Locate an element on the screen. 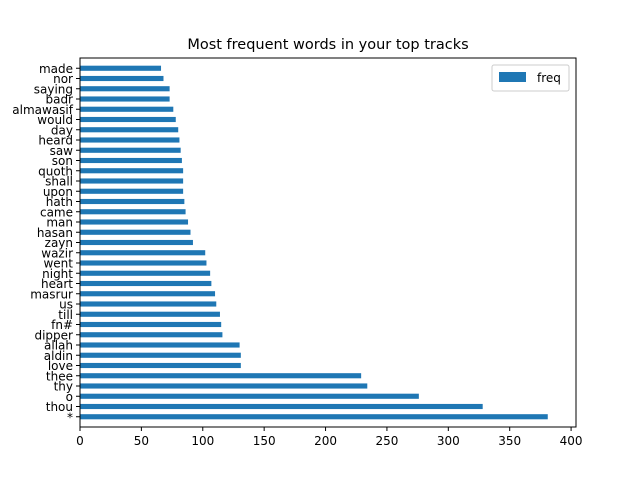 This screenshot has width=640, height=480. y-tick-label-21: hath is located at coordinates (59, 202).